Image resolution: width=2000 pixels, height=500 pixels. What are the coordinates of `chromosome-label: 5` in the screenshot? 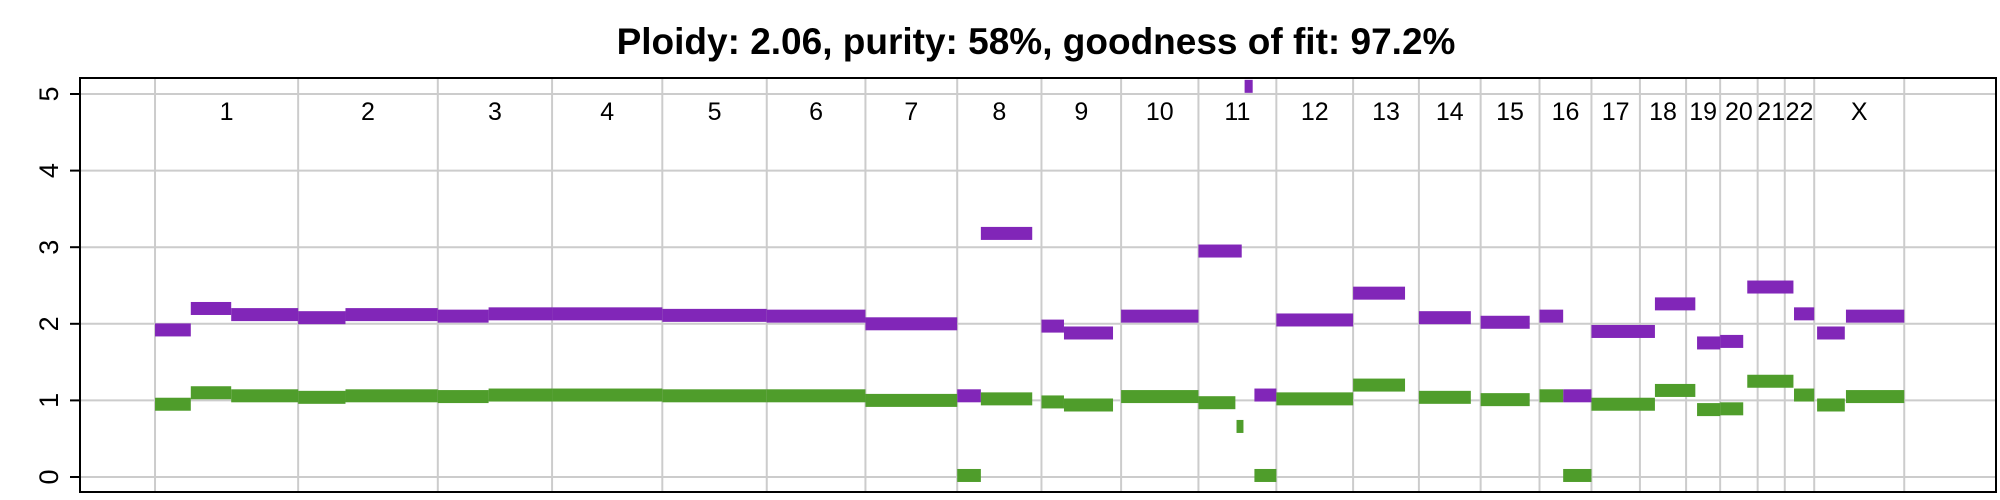 It's located at (715, 112).